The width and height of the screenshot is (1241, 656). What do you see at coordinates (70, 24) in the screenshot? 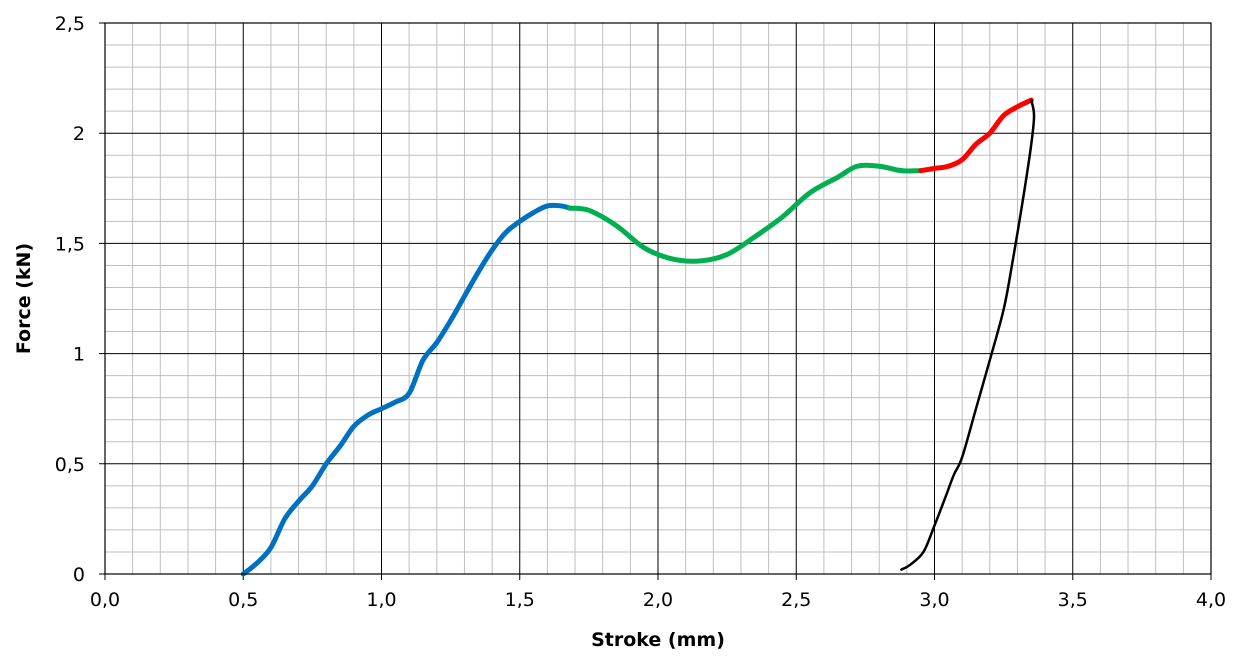
I see `y-tick-label: 2,5` at bounding box center [70, 24].